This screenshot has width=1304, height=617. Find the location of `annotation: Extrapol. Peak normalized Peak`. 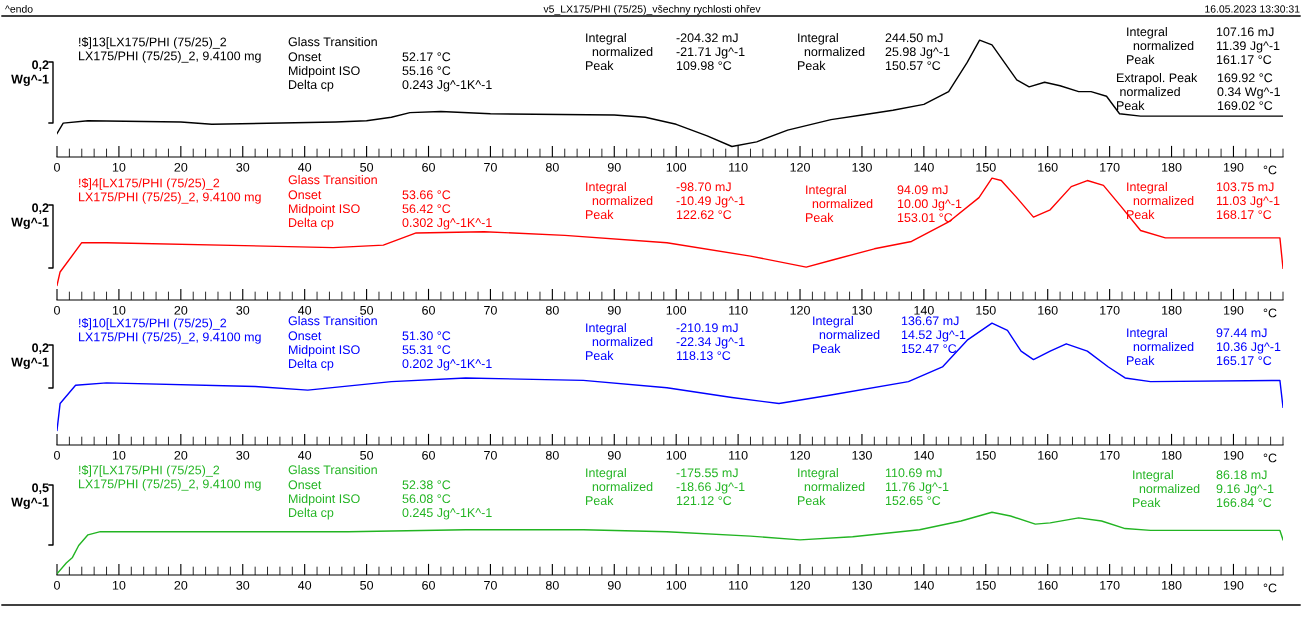

annotation: Extrapol. Peak normalized Peak is located at coordinates (1157, 92).